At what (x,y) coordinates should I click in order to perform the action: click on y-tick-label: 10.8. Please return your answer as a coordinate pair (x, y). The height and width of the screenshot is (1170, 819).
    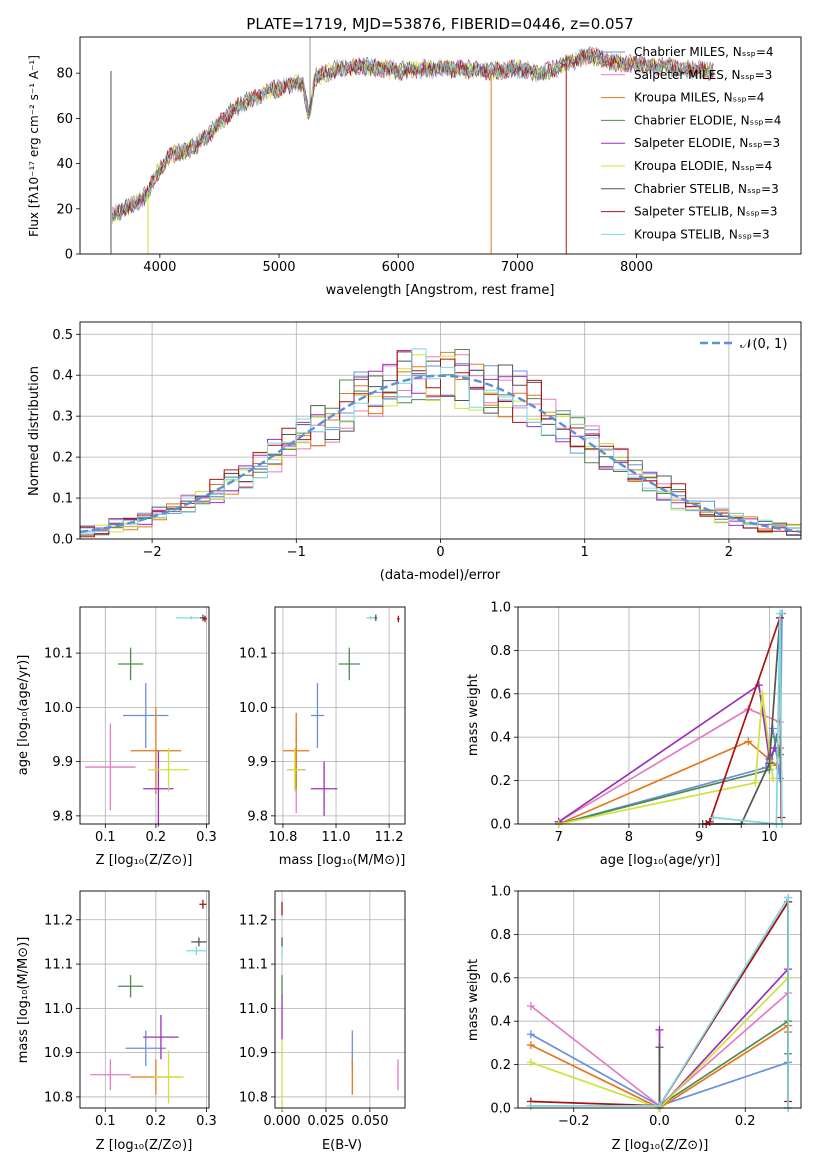
    Looking at the image, I should click on (253, 1097).